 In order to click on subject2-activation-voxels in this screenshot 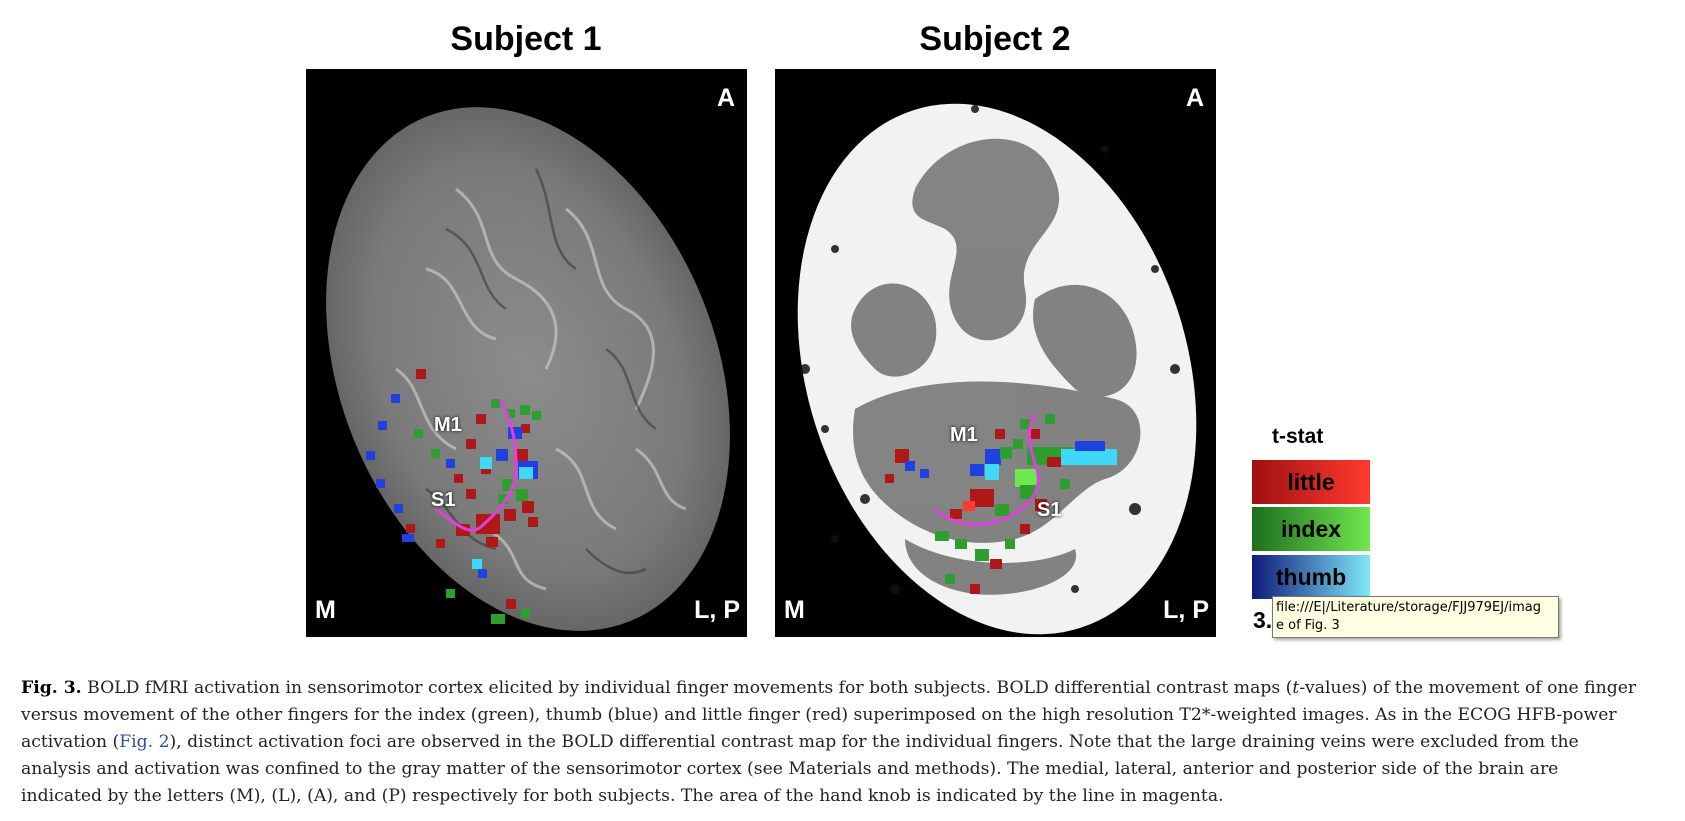, I will do `click(1001, 504)`.